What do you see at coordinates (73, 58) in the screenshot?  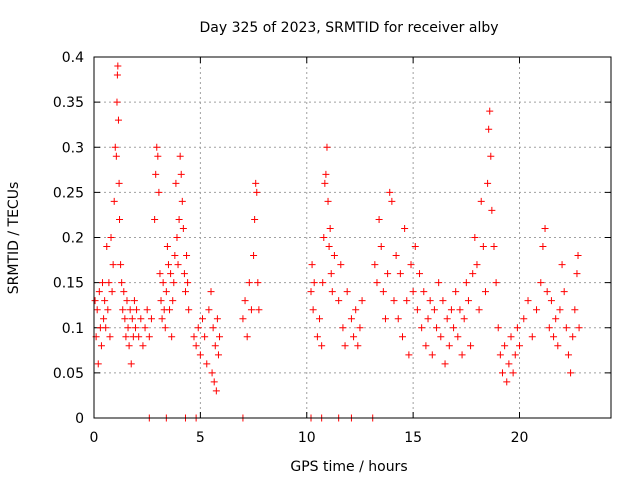 I see `y-tick-label: 0.4` at bounding box center [73, 58].